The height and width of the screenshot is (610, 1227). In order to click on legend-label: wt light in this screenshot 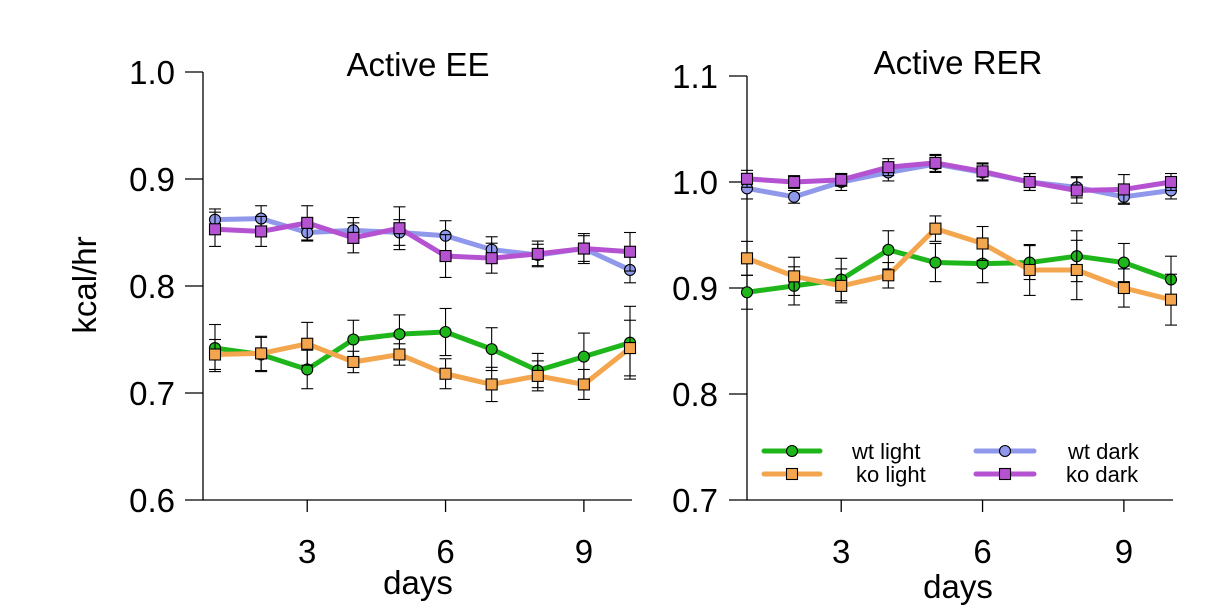, I will do `click(885, 451)`.